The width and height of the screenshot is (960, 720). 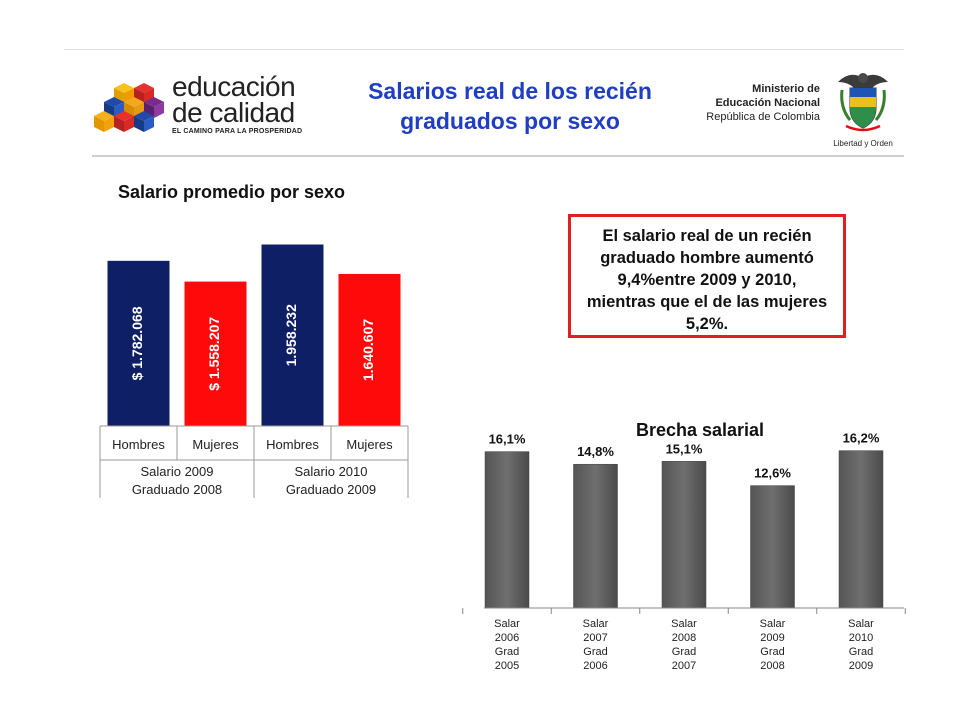 I want to click on gap-value-label: 14,8%, so click(x=595, y=451).